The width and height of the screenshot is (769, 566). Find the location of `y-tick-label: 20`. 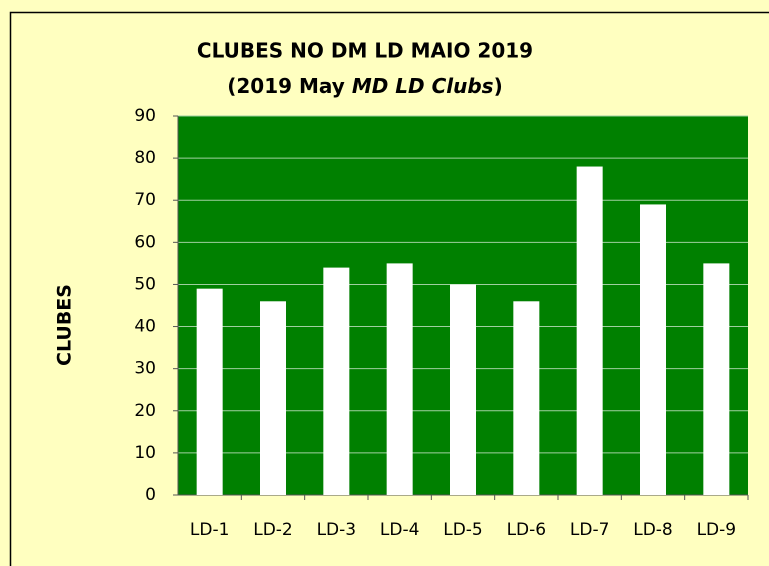

y-tick-label: 20 is located at coordinates (145, 411).